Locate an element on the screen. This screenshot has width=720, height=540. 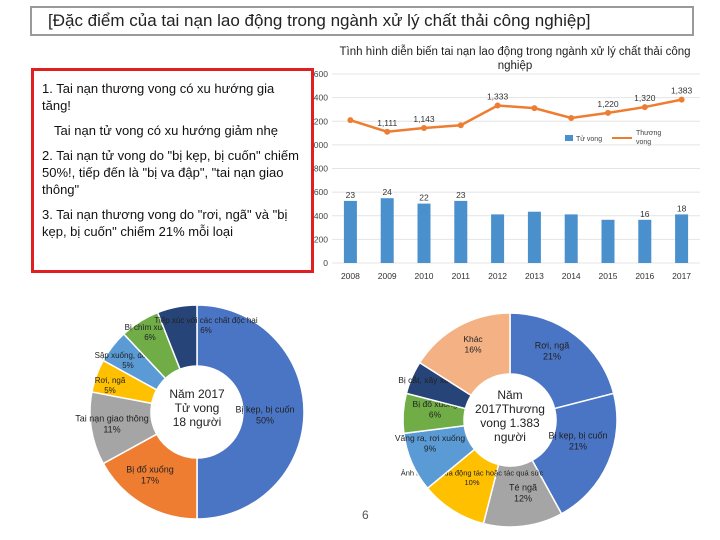
casualty-point-label: 1,220 is located at coordinates (608, 104).